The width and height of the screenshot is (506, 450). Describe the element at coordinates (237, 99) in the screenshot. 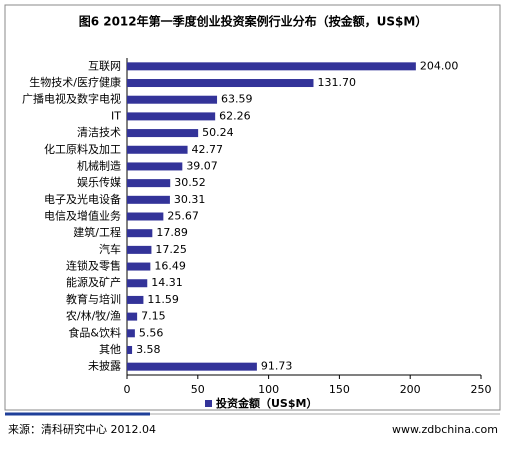

I see `value-label: 63.59` at that location.